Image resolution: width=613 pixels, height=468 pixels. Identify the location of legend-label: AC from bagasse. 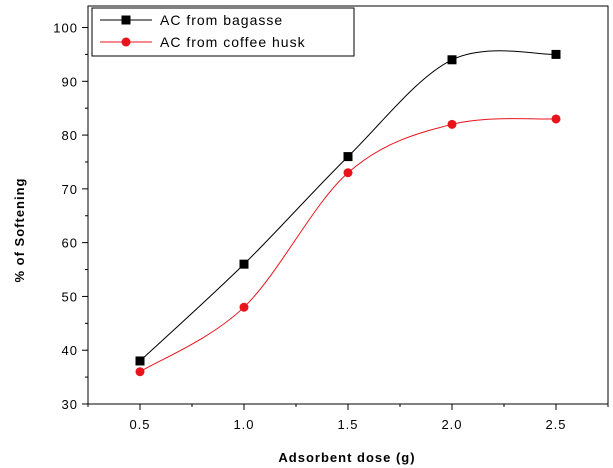
(221, 20).